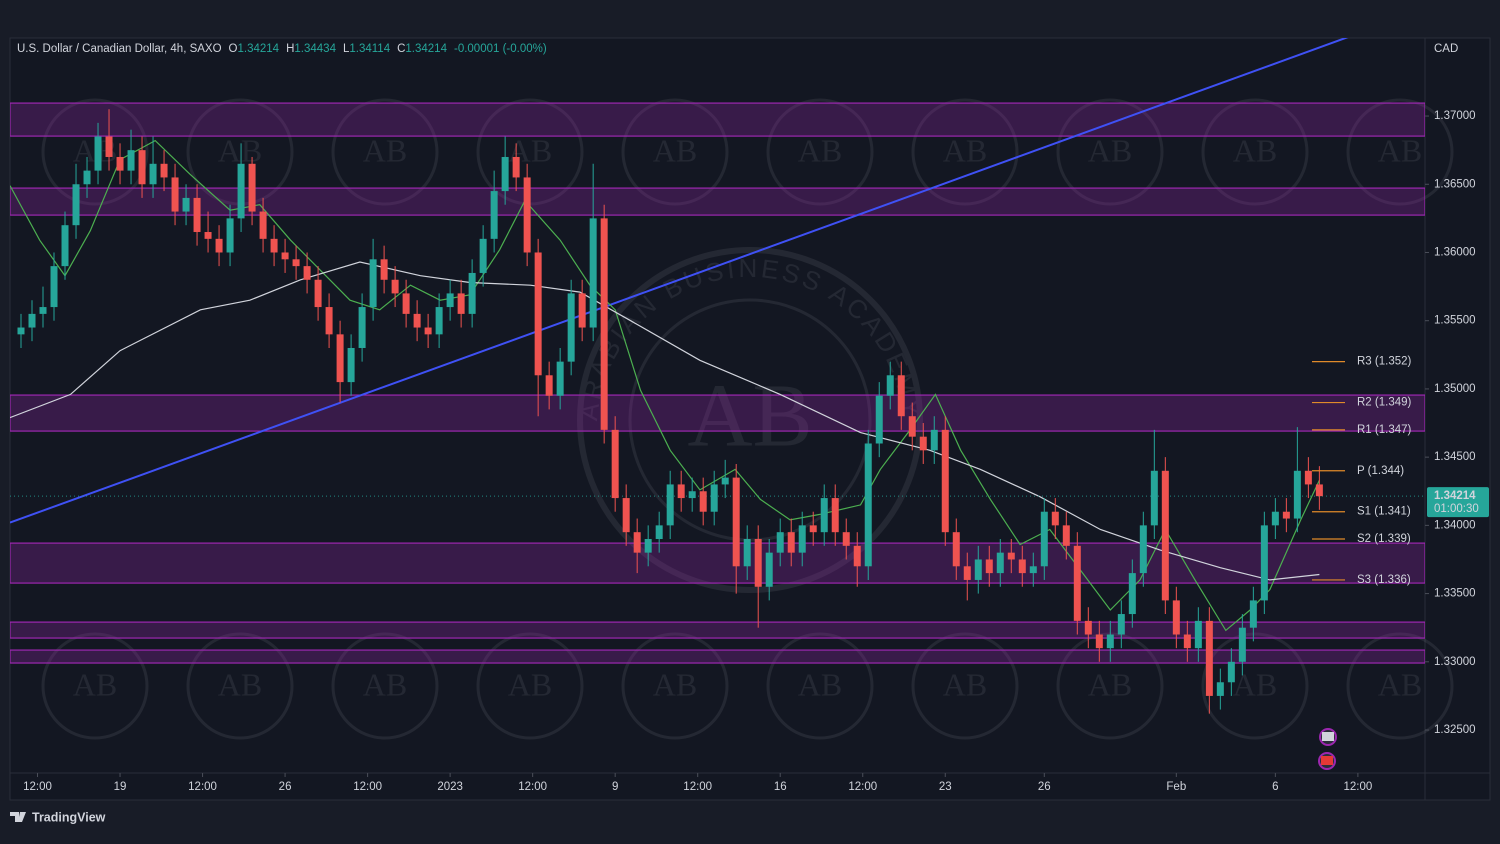 The height and width of the screenshot is (844, 1500). What do you see at coordinates (1455, 594) in the screenshot?
I see `y-tick-label: 1.33500` at bounding box center [1455, 594].